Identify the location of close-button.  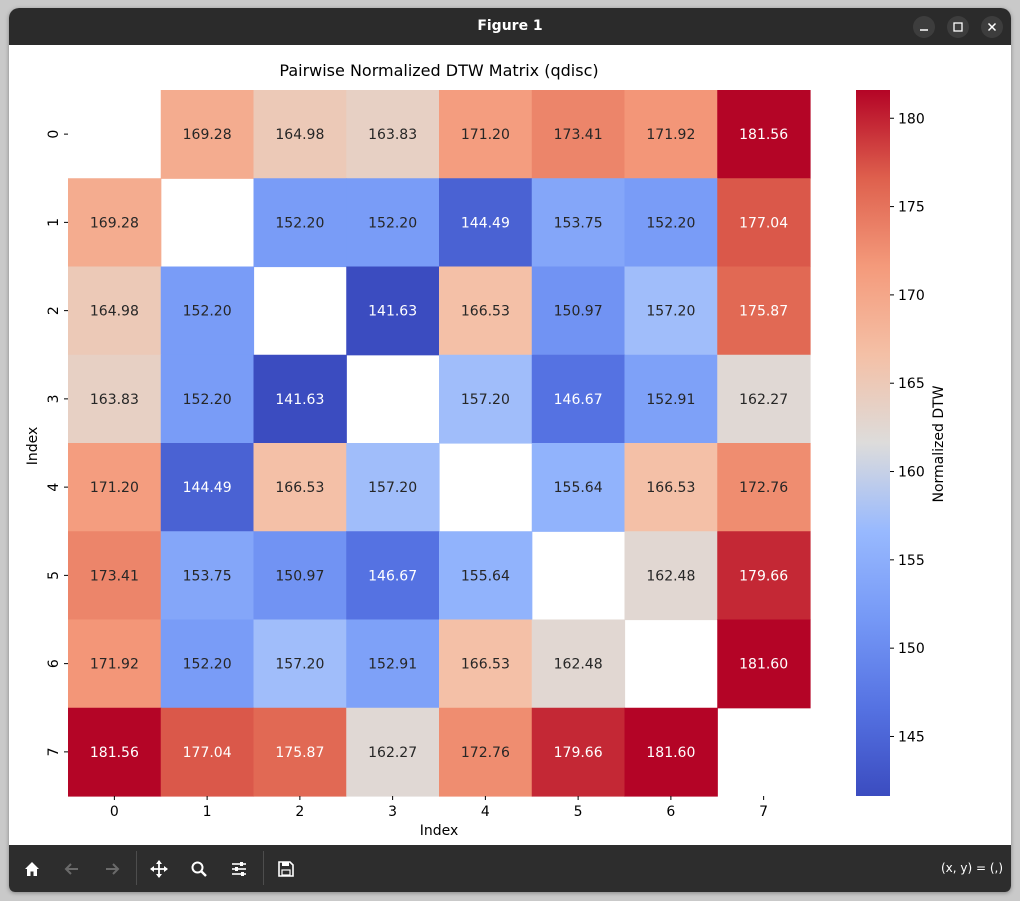
(992, 27).